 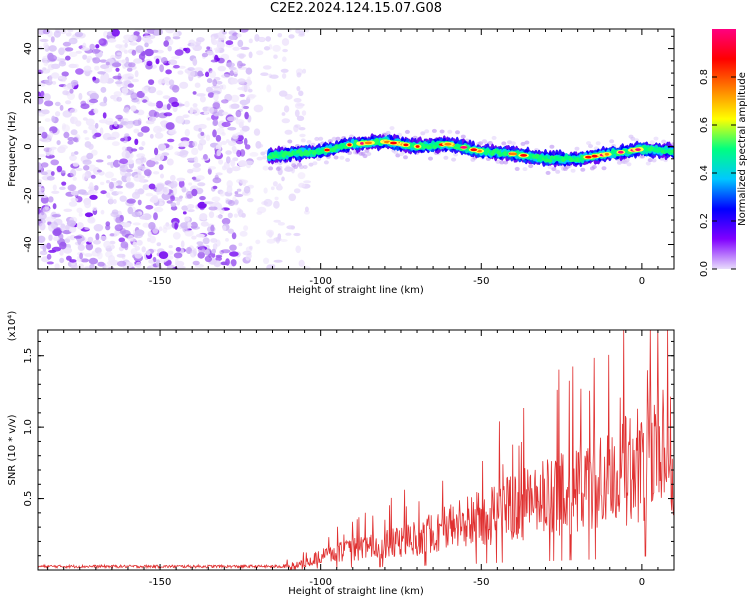 What do you see at coordinates (320, 582) in the screenshot?
I see `x-tick-label: -100` at bounding box center [320, 582].